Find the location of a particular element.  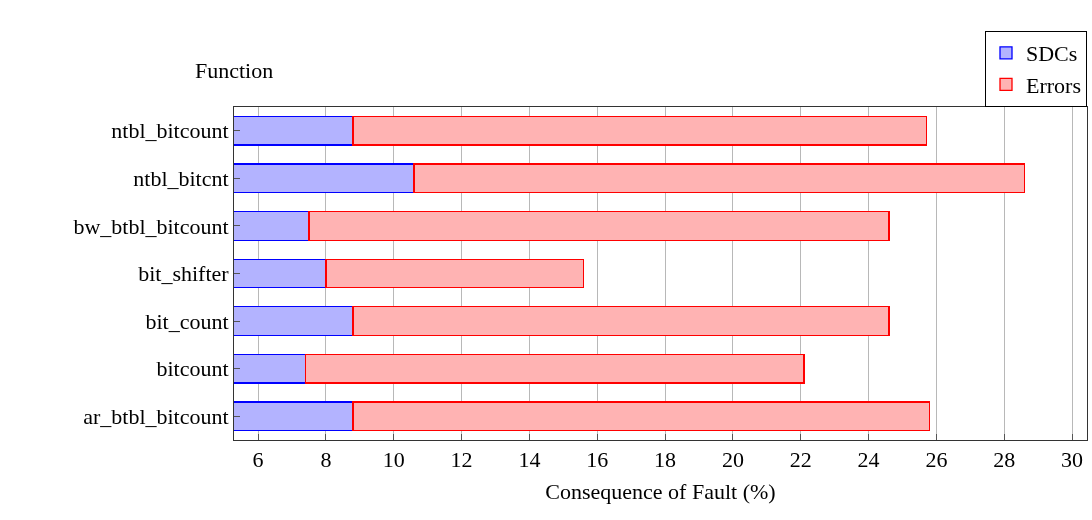

x-tick-label: 24 is located at coordinates (868, 460).